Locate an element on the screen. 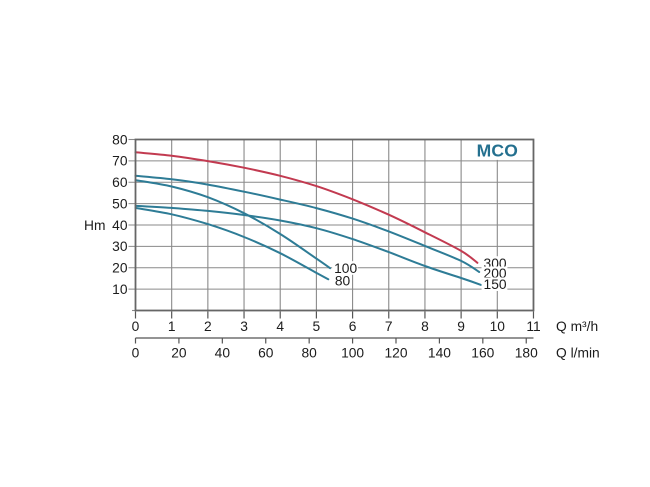 The image size is (650, 487). chart-title: MCO is located at coordinates (497, 150).